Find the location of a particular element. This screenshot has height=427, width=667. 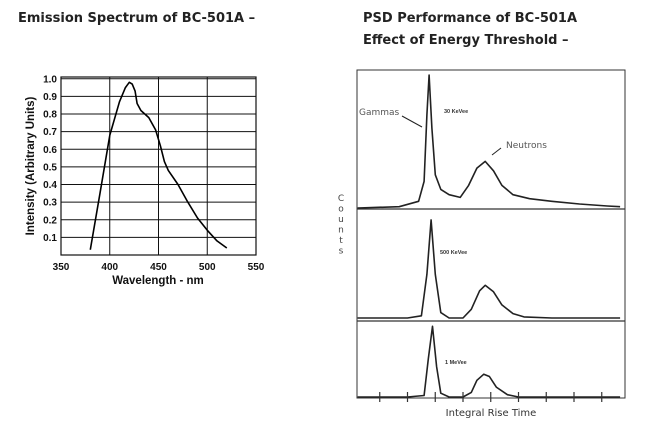

x-tick-label: 500 is located at coordinates (207, 267).